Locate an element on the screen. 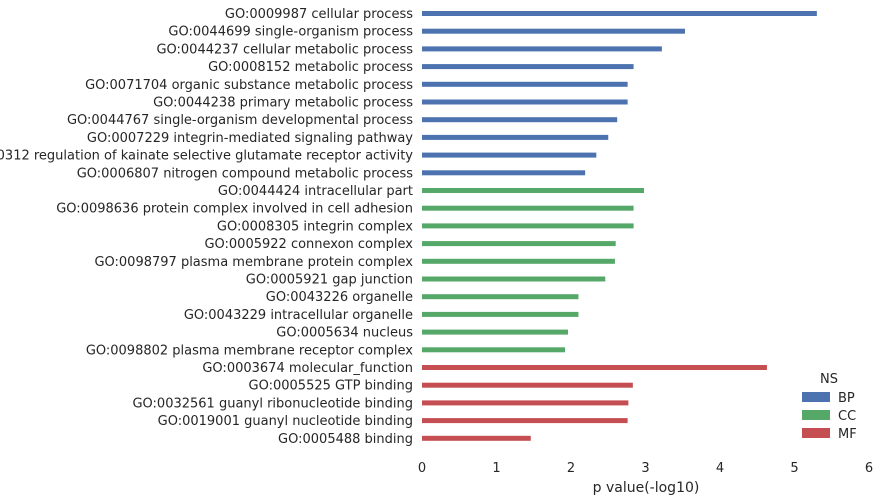  legend: NS BP CC MF is located at coordinates (829, 407).